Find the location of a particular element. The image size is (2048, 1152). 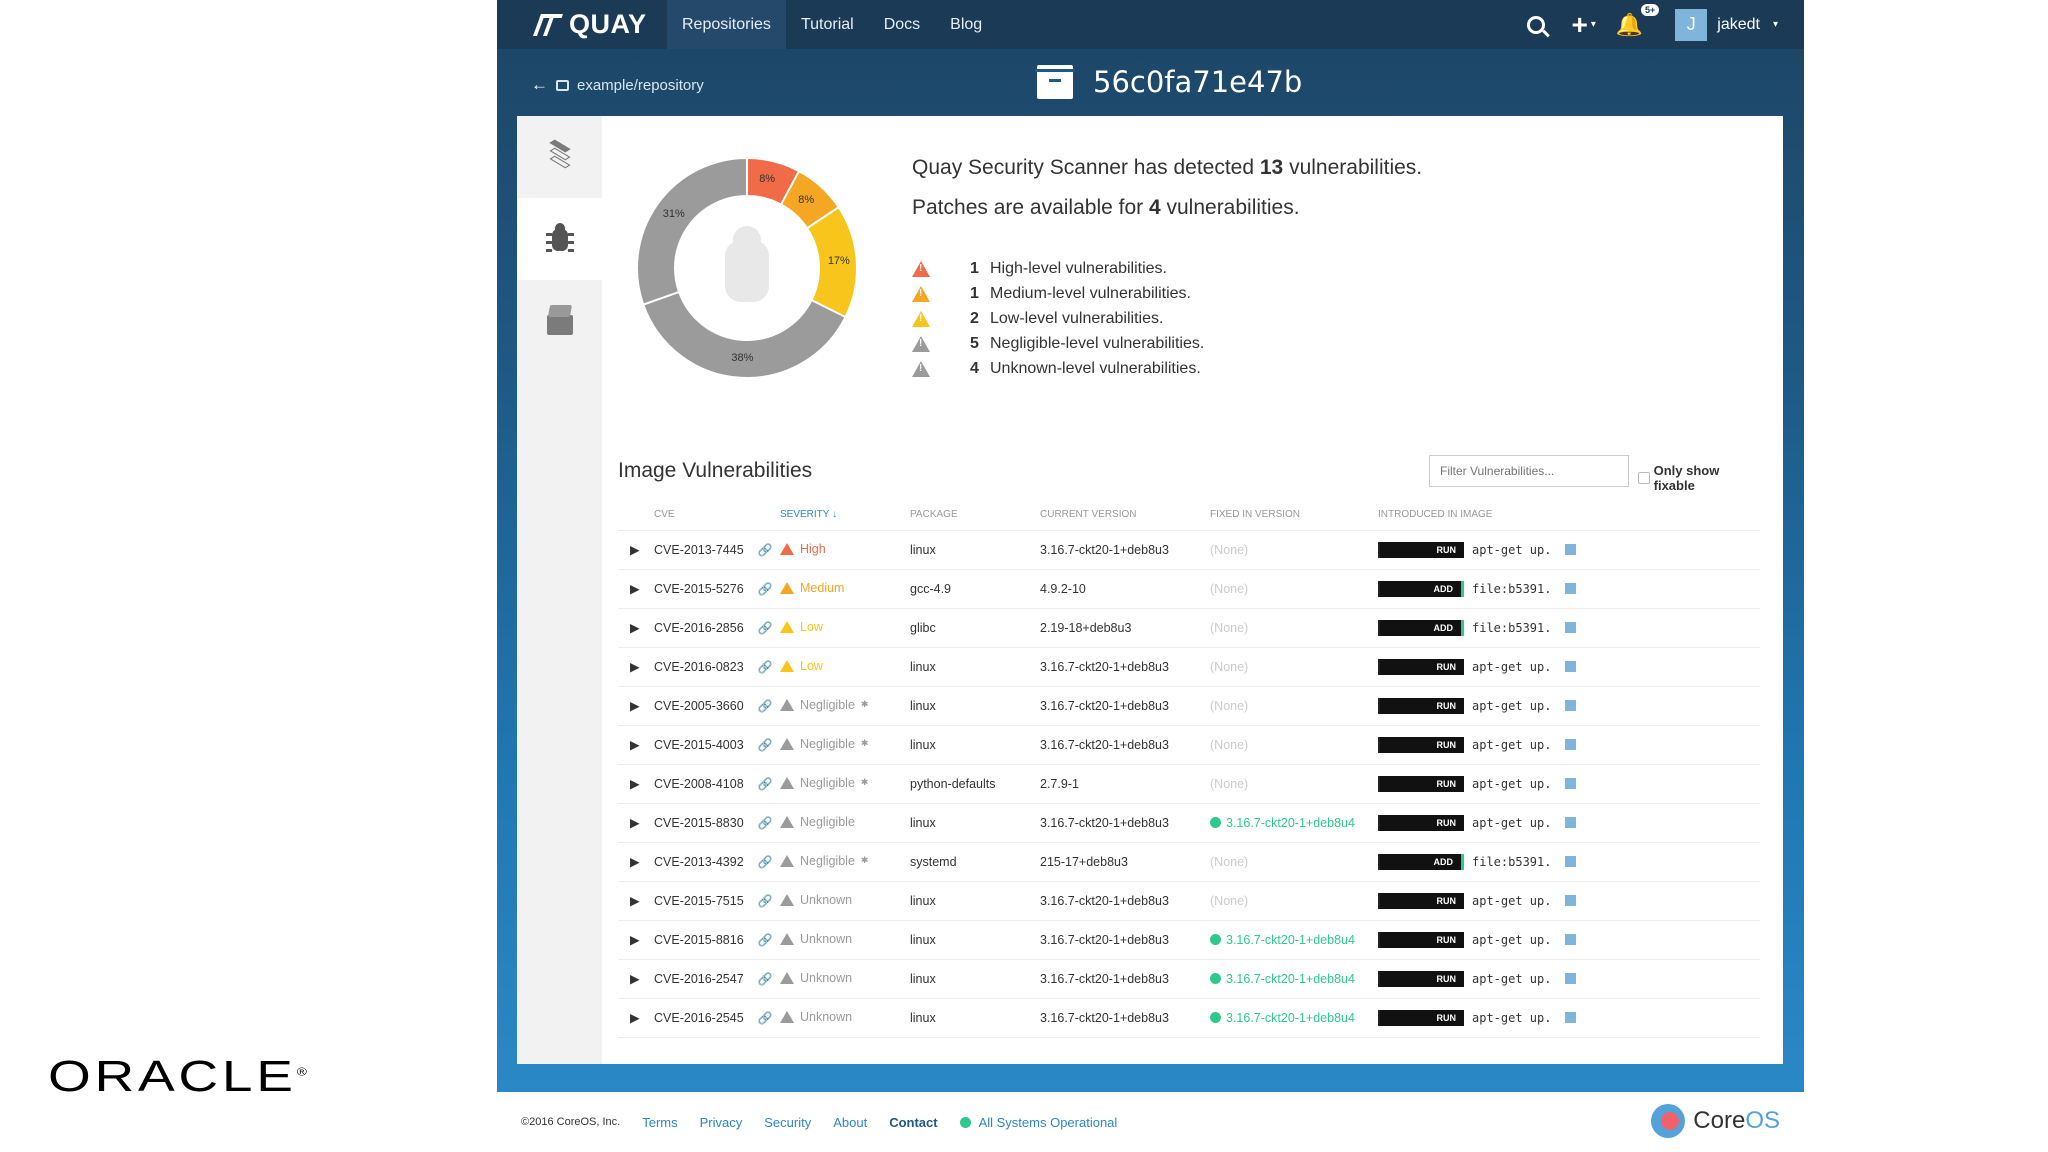

cve-id: CVE-2005-3660 is located at coordinates (699, 705).